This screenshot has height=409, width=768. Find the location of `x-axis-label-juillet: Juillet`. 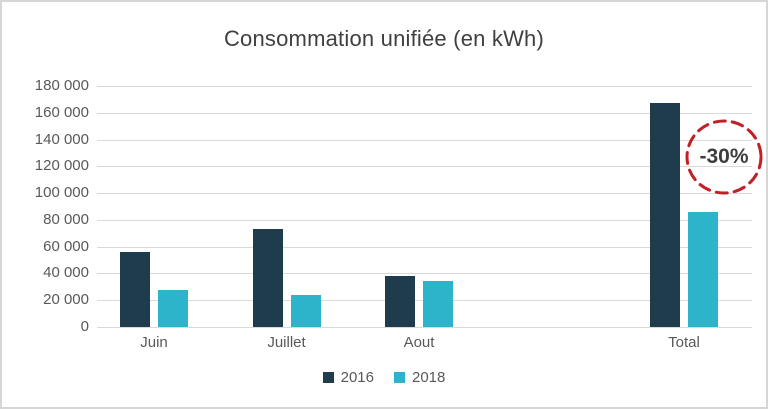

x-axis-label-juillet: Juillet is located at coordinates (286, 342).